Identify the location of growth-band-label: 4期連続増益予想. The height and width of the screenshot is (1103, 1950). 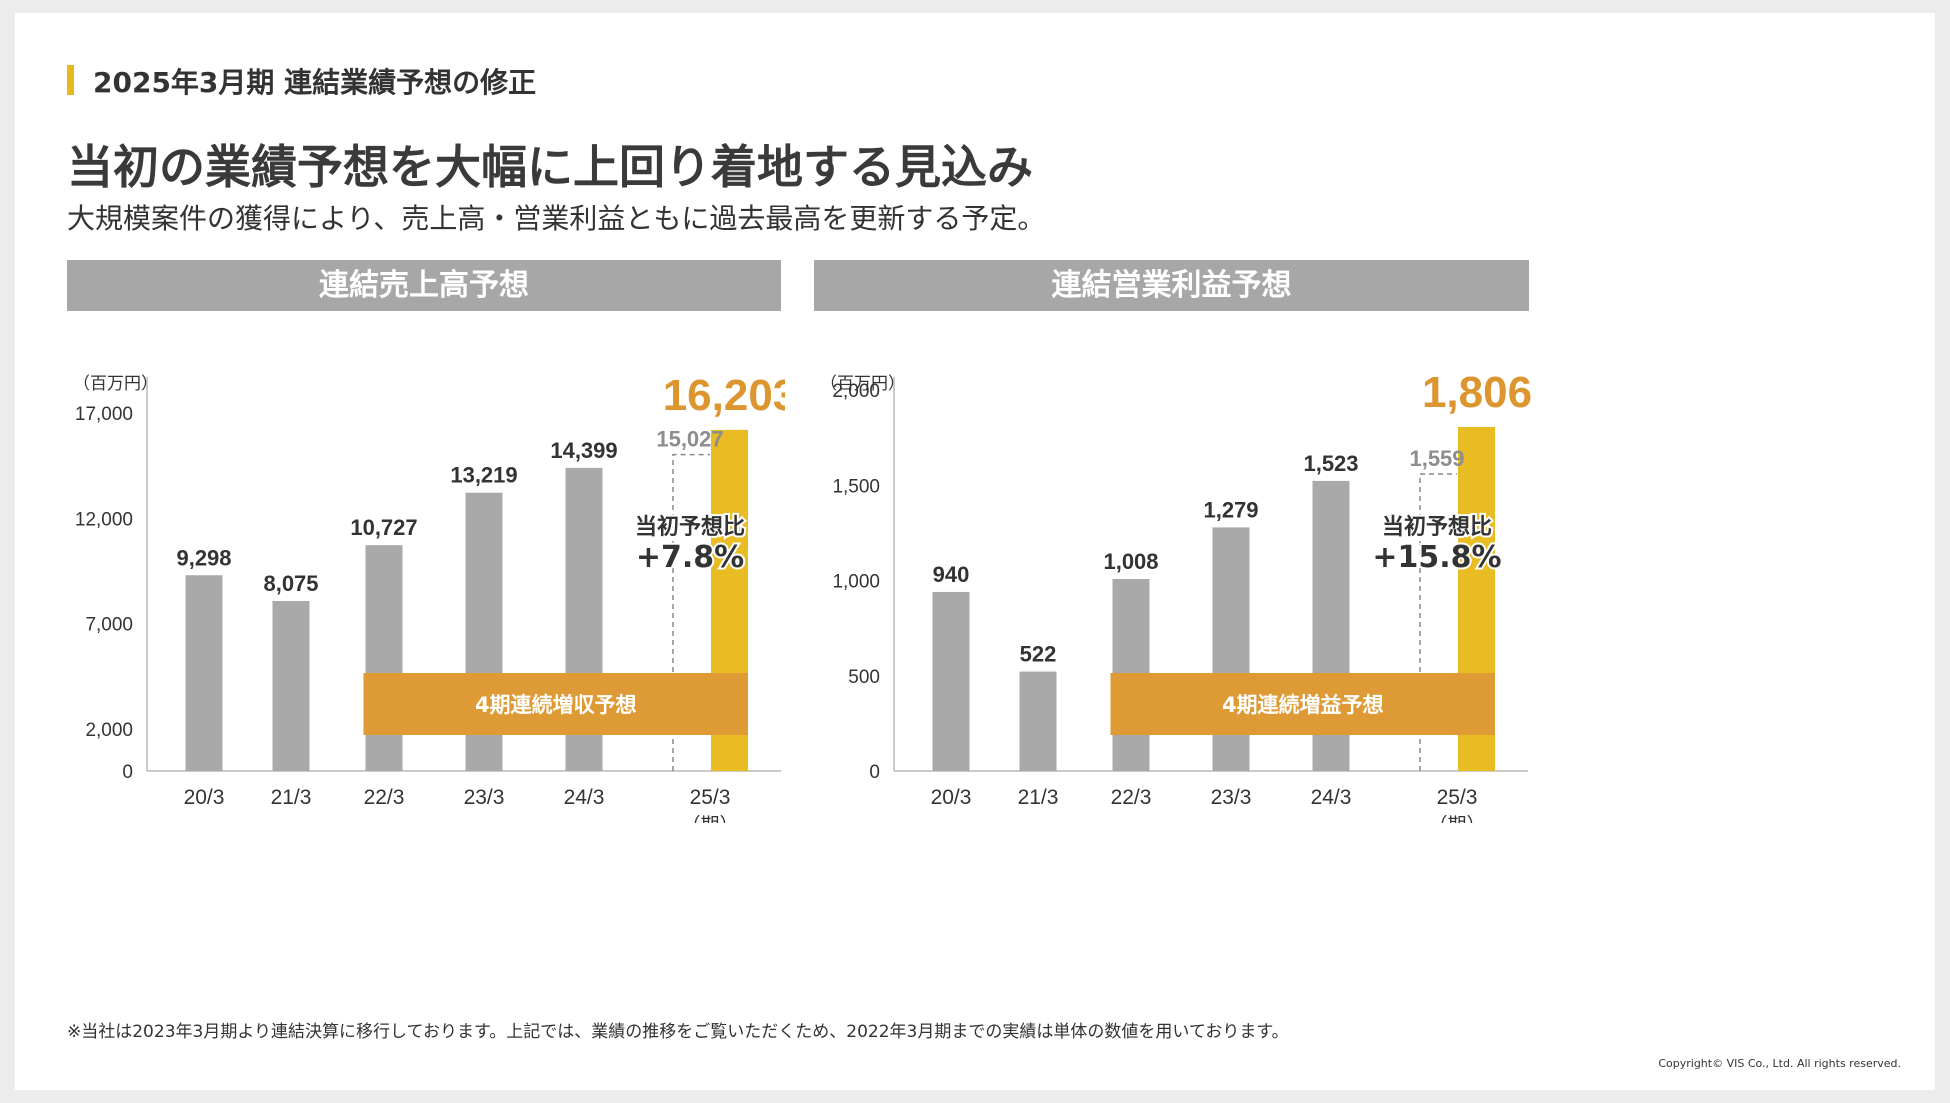
(1303, 705).